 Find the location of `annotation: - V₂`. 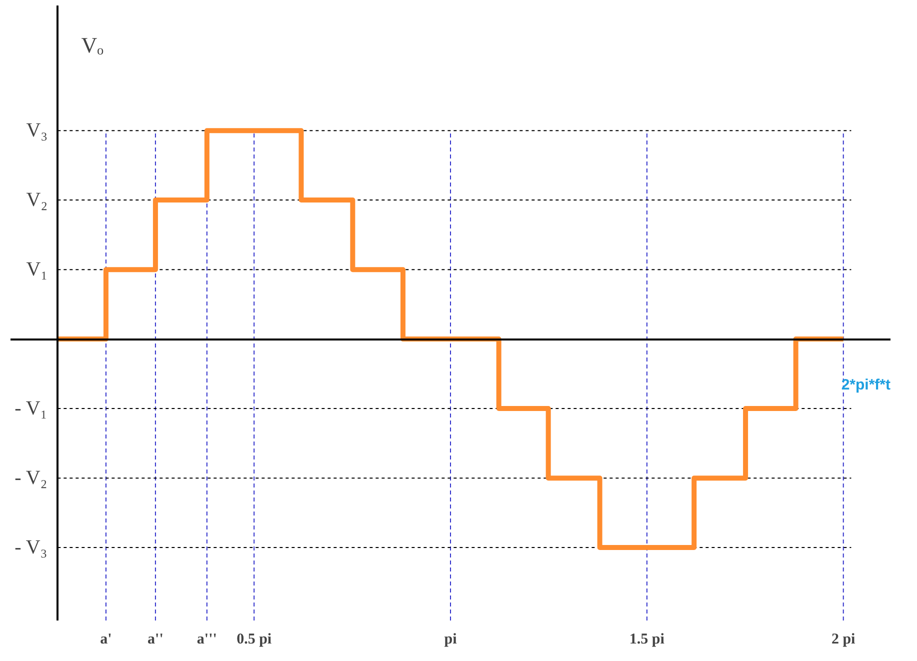

annotation: - V₂ is located at coordinates (31, 478).